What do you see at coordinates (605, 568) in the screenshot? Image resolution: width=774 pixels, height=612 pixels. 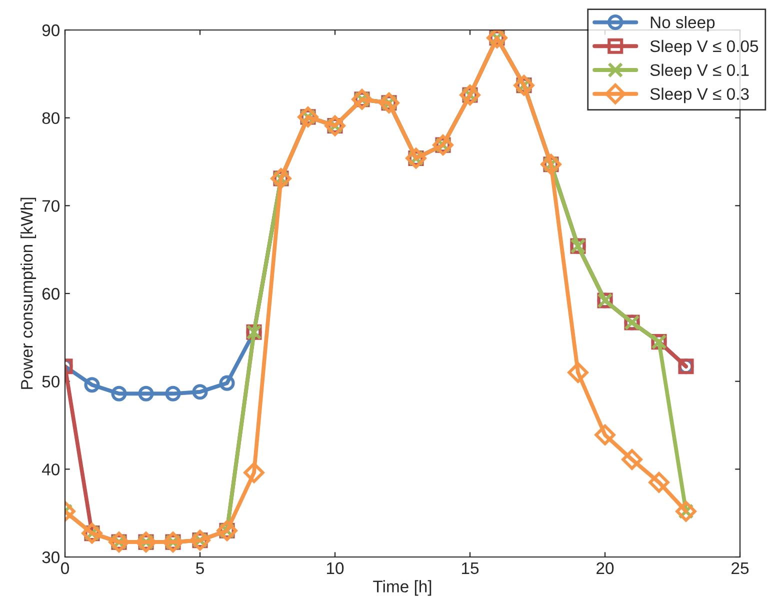 I see `x-tick-label: 20` at bounding box center [605, 568].